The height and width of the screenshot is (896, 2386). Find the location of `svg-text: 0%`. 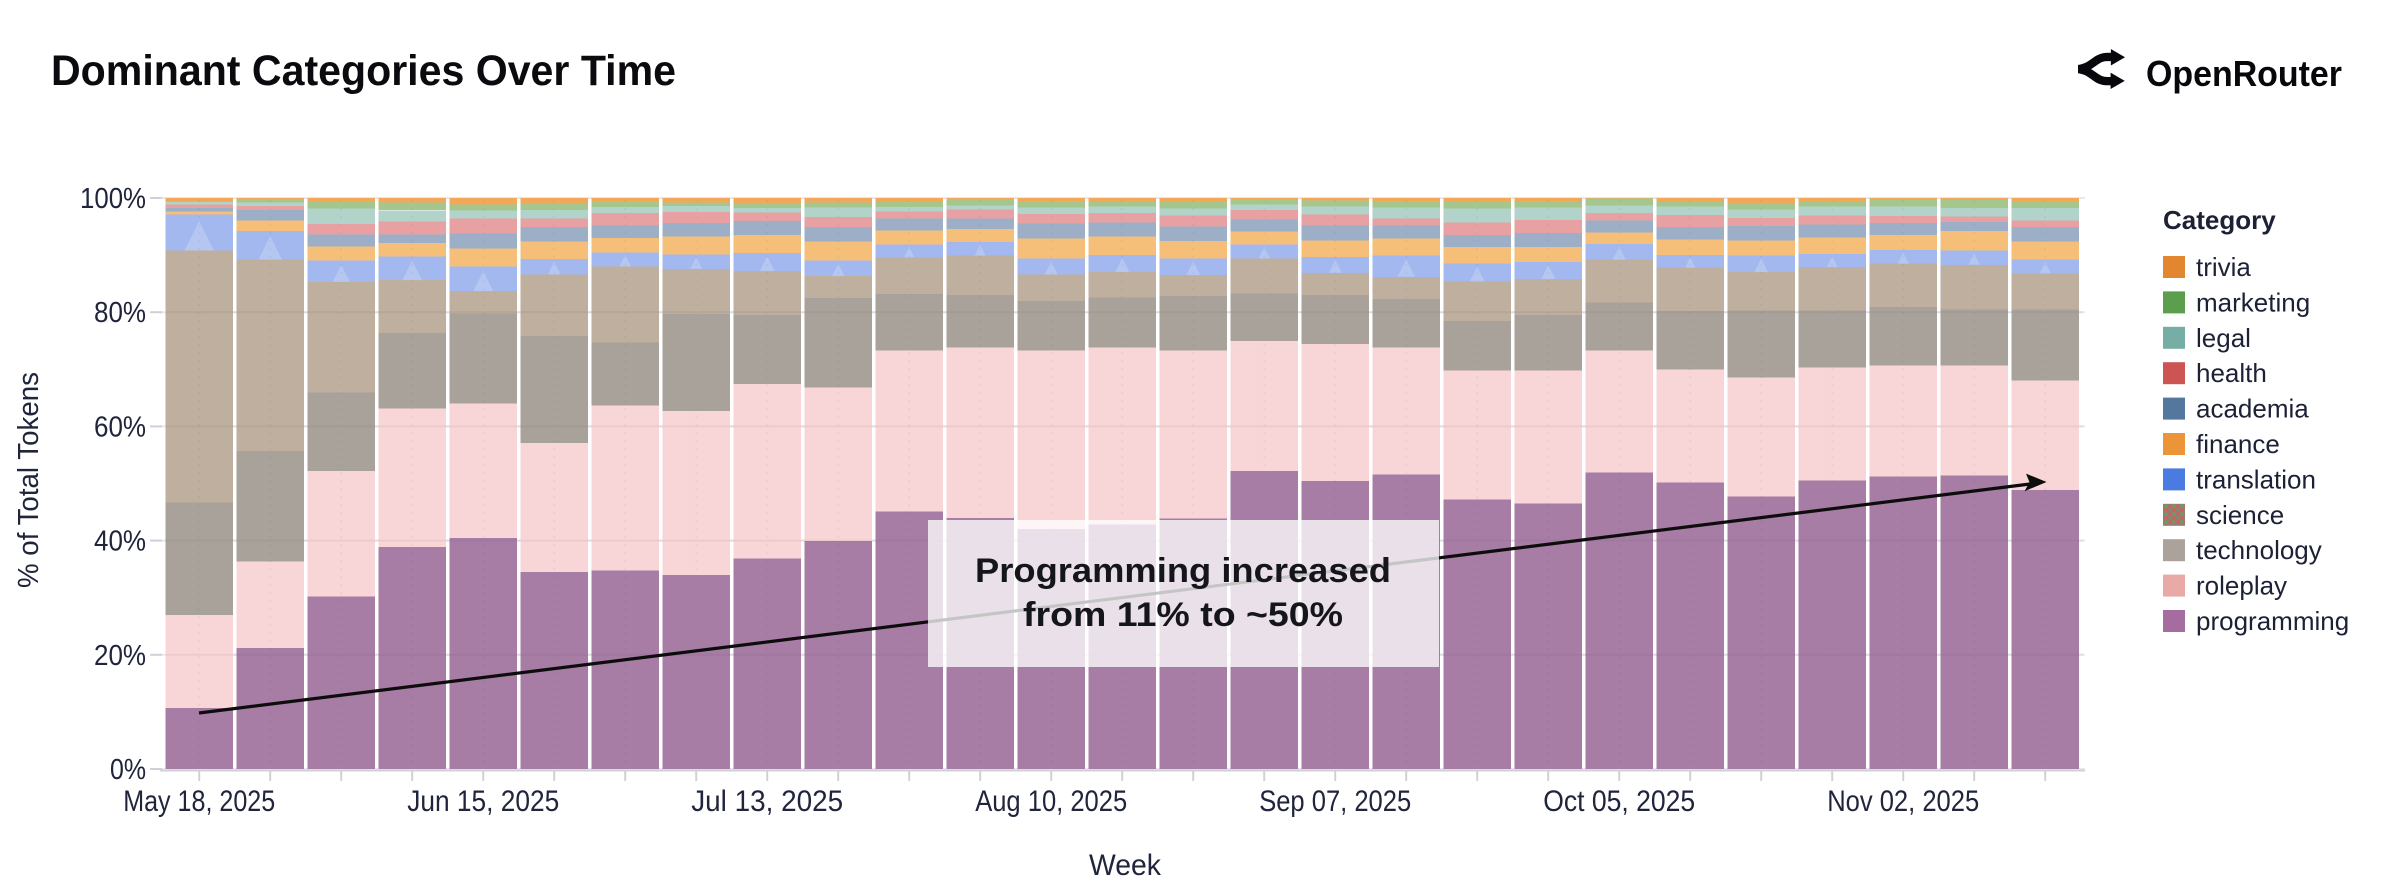

svg-text: 0% is located at coordinates (128, 770).